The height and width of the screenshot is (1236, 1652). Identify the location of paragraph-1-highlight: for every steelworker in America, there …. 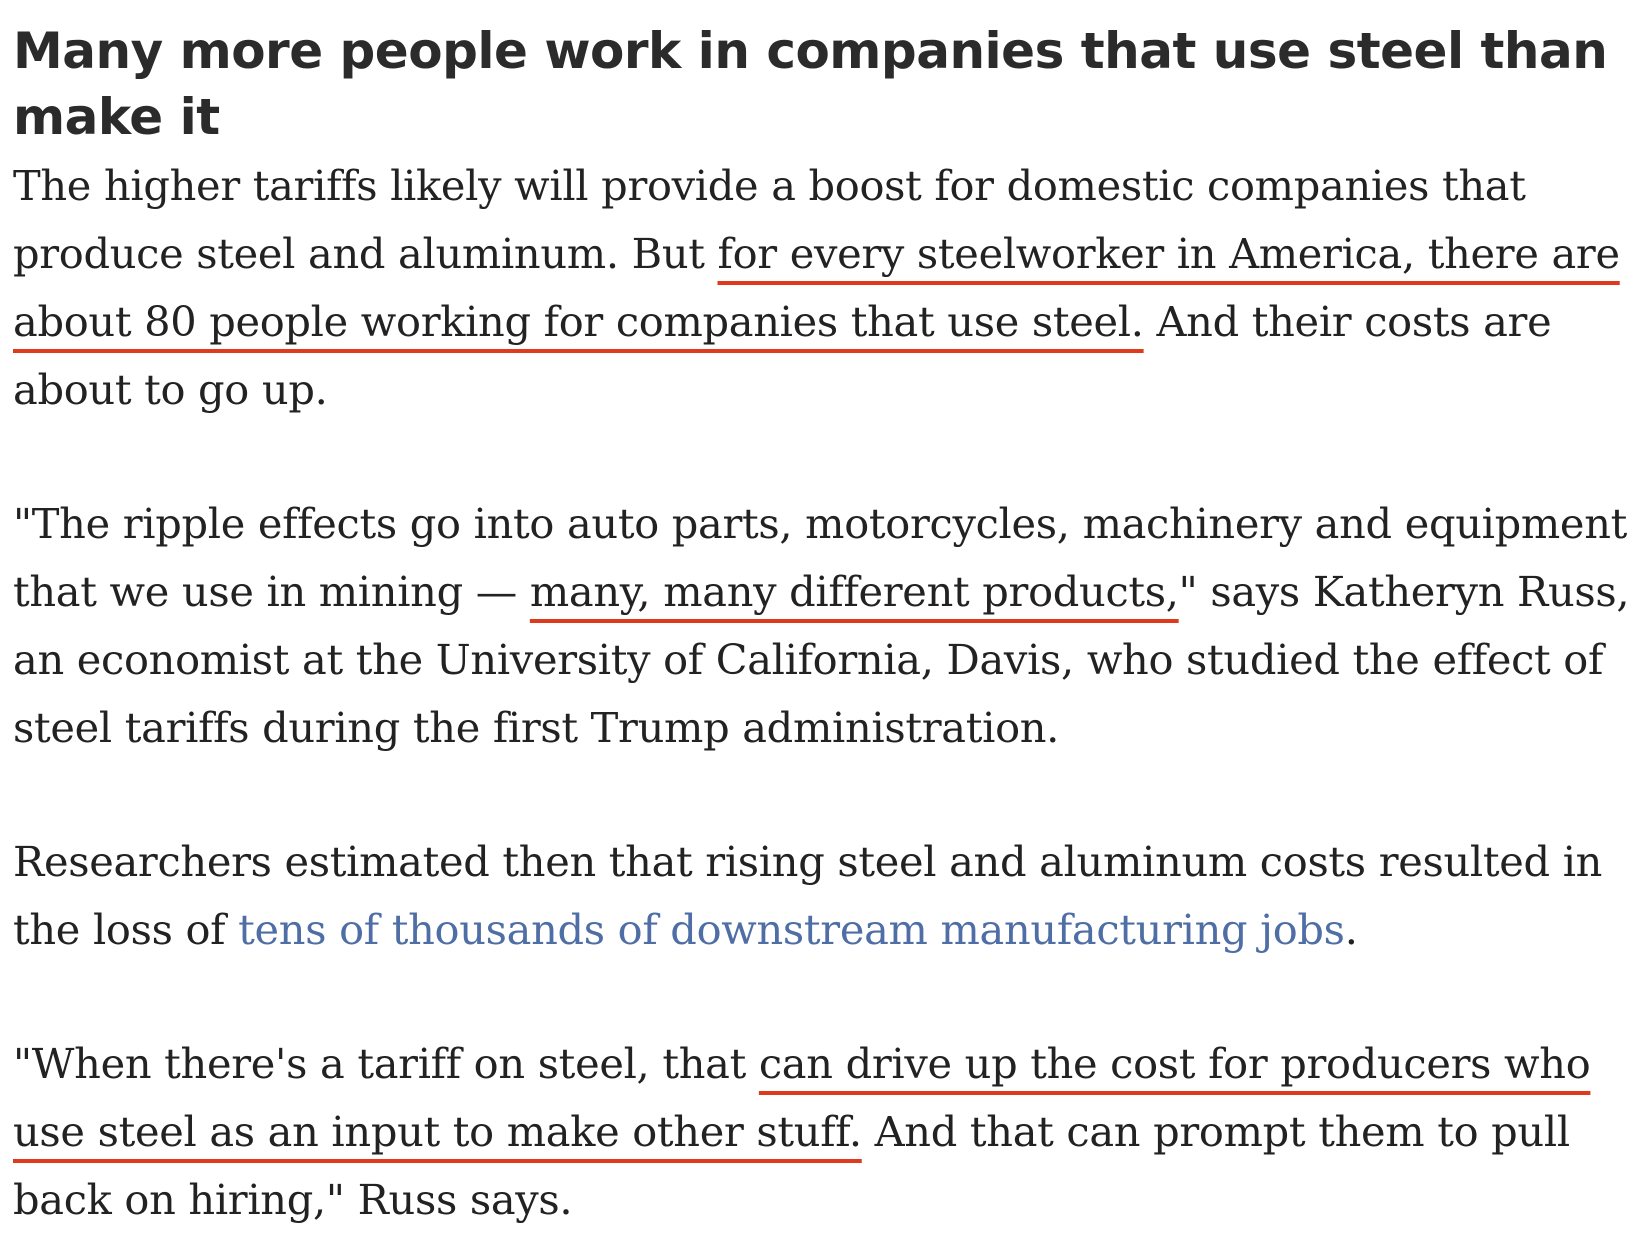
(816, 287).